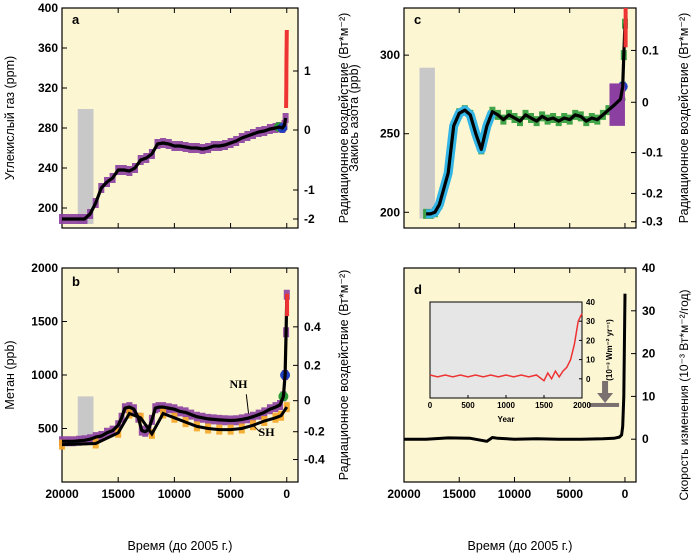 The image size is (700, 560). I want to click on panel-a-rtick-label: -1, so click(309, 190).